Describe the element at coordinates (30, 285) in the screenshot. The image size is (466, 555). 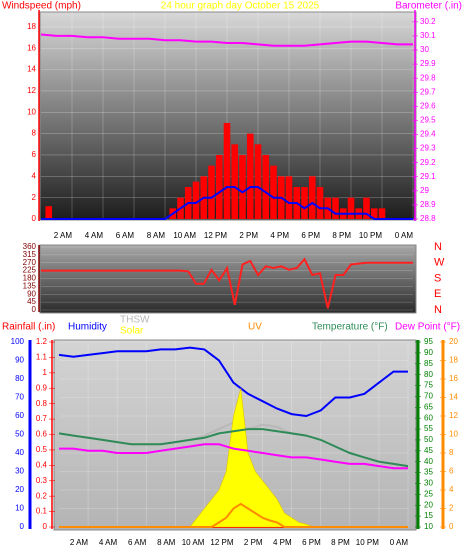
I see `y-tick-label: 135` at that location.